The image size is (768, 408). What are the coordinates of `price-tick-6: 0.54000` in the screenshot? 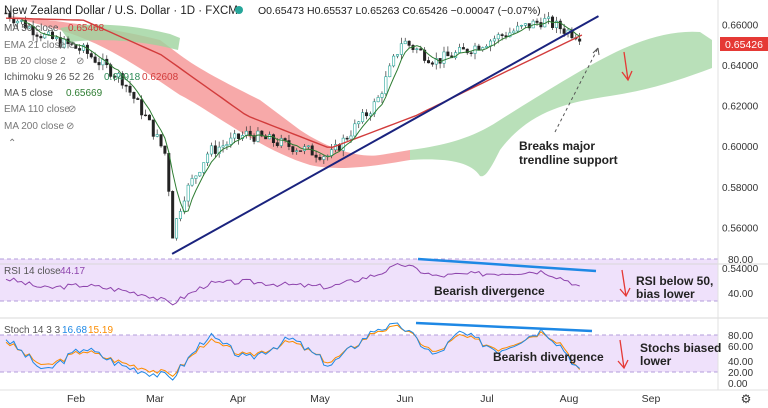 It's located at (740, 269).